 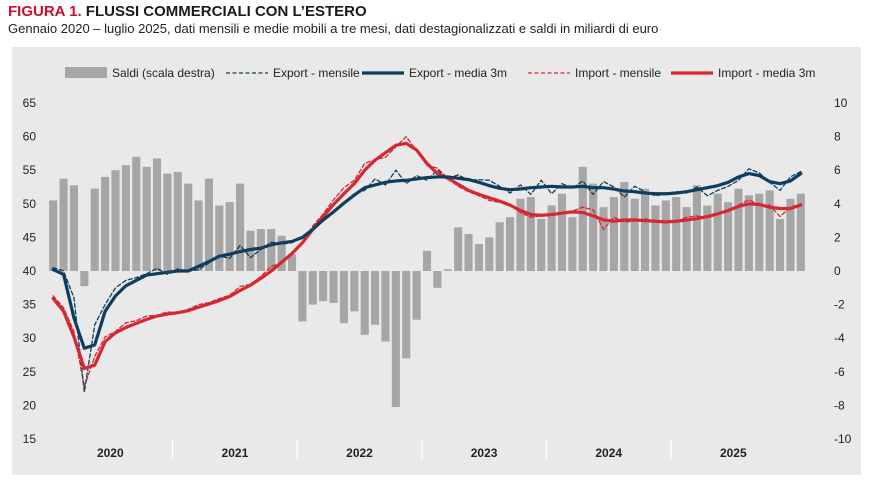 I want to click on y-left-tick-label: 30, so click(x=30, y=338).